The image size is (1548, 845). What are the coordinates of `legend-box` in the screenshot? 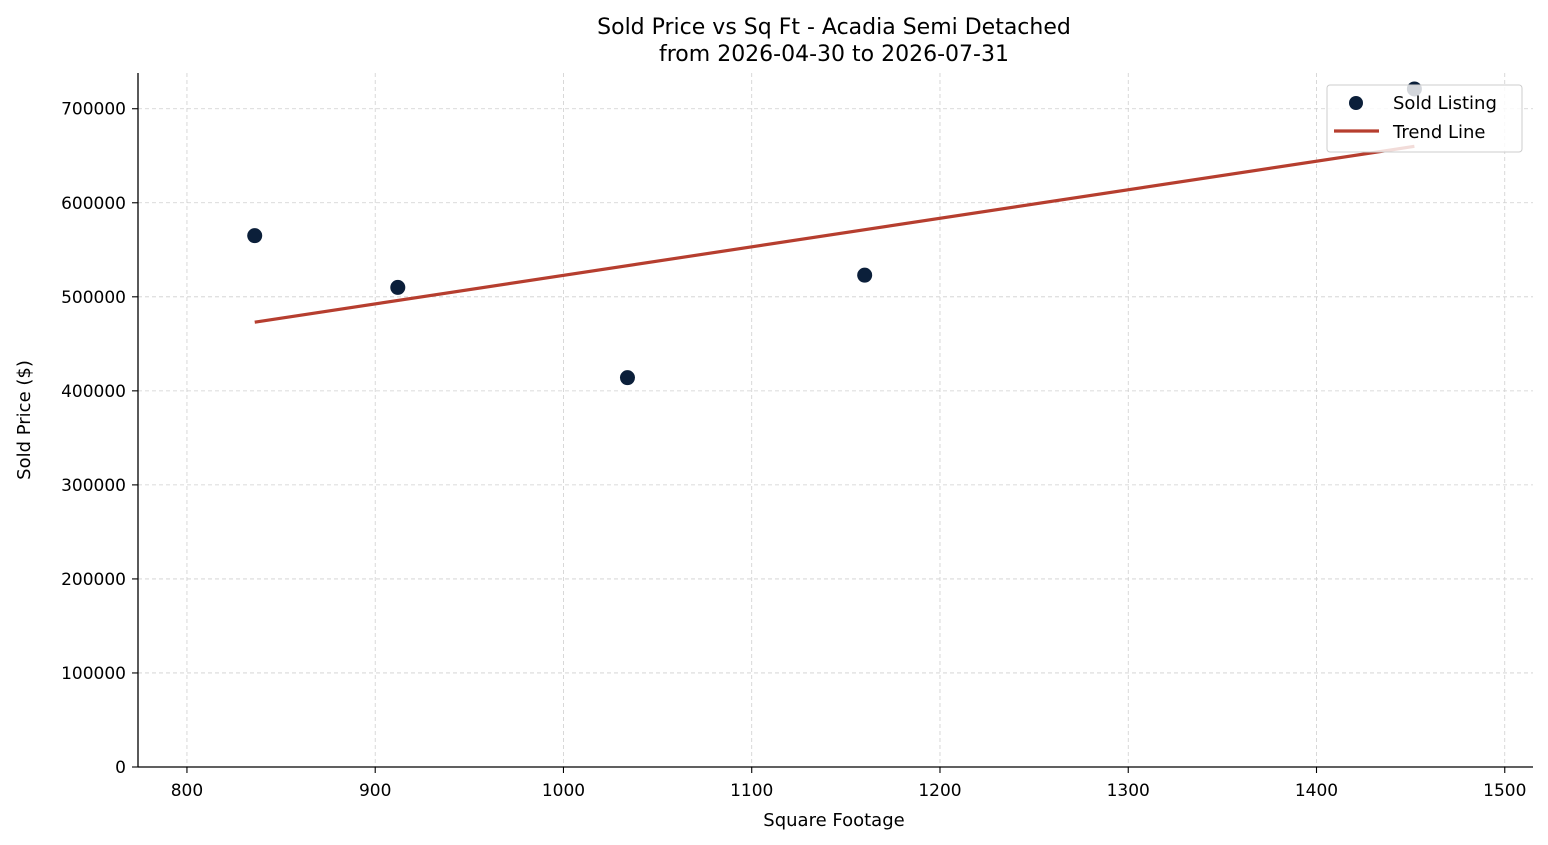 It's located at (1424, 118).